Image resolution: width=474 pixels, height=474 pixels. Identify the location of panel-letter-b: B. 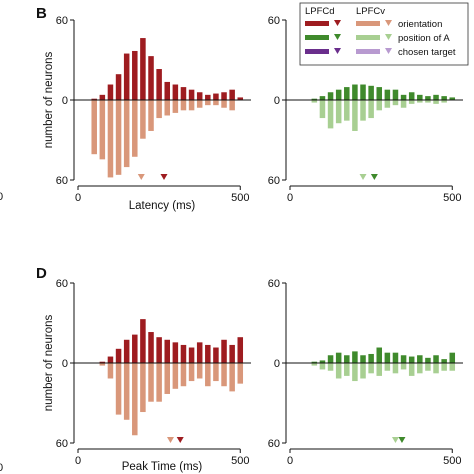
(41, 13).